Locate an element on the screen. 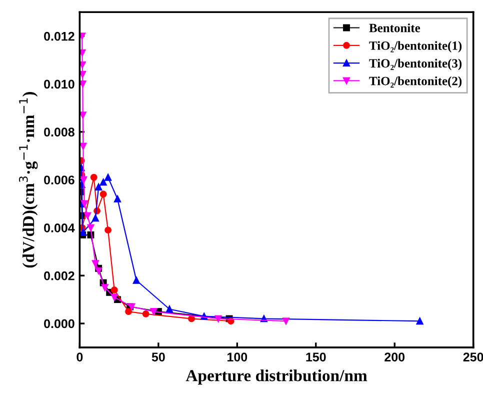  legend-label: Bentonite is located at coordinates (394, 27).